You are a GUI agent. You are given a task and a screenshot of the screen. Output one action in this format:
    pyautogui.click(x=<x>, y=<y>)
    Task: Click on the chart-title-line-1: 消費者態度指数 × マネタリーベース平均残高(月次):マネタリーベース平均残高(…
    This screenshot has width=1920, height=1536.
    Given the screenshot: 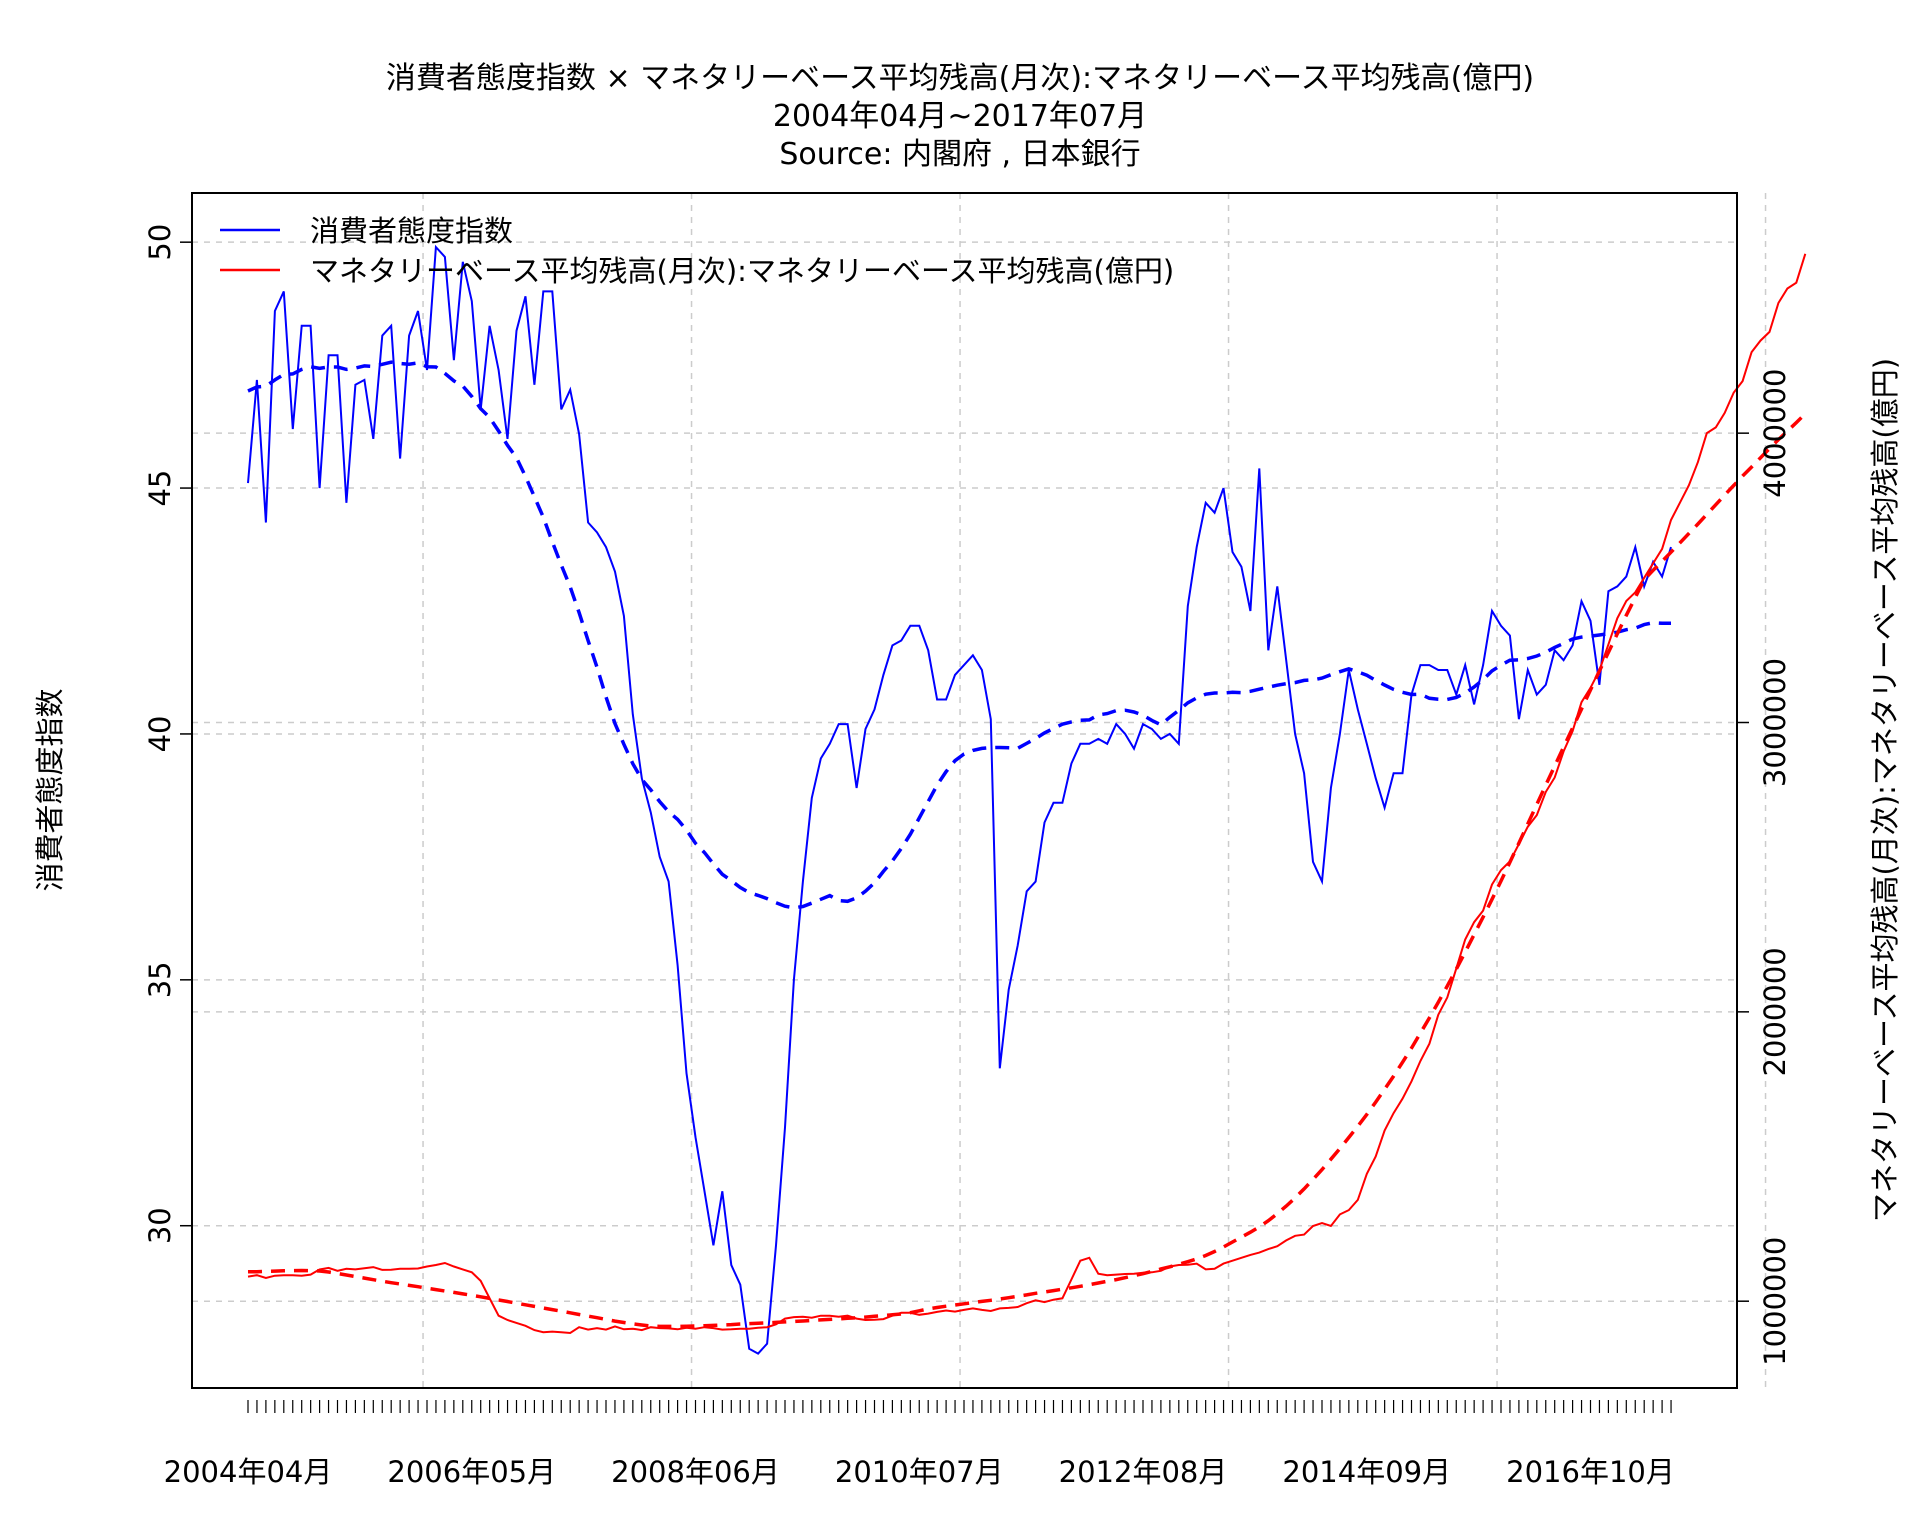 What is the action you would take?
    pyautogui.click(x=960, y=78)
    